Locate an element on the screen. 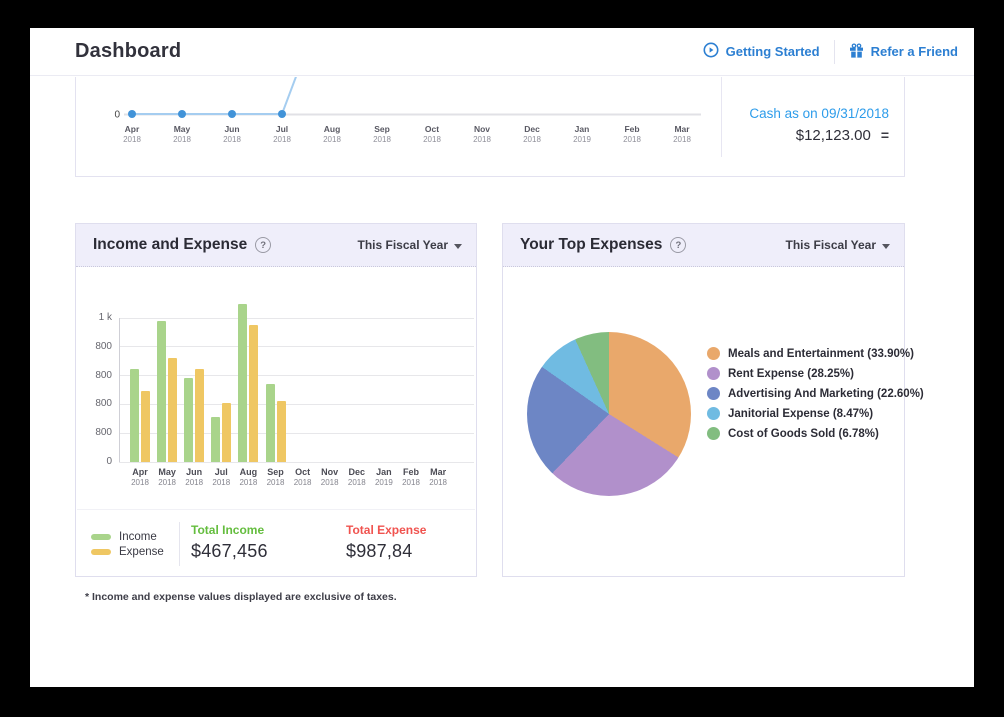 The height and width of the screenshot is (717, 1004). bar-x-label-nov: Nov 2018 is located at coordinates (329, 477).